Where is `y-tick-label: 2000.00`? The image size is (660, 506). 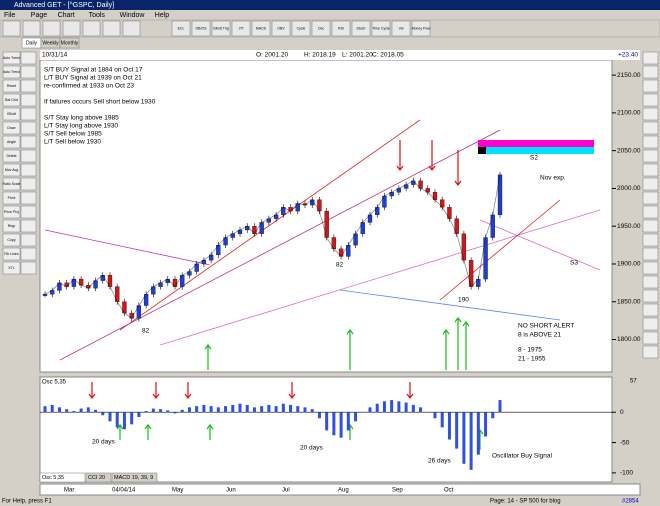 y-tick-label: 2000.00 is located at coordinates (629, 188).